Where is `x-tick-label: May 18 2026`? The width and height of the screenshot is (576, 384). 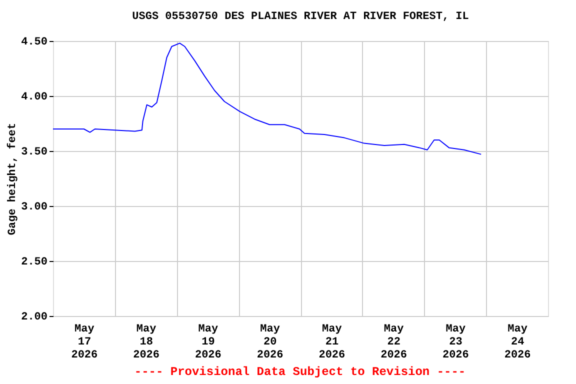
x-tick-label: May 18 2026 is located at coordinates (146, 343).